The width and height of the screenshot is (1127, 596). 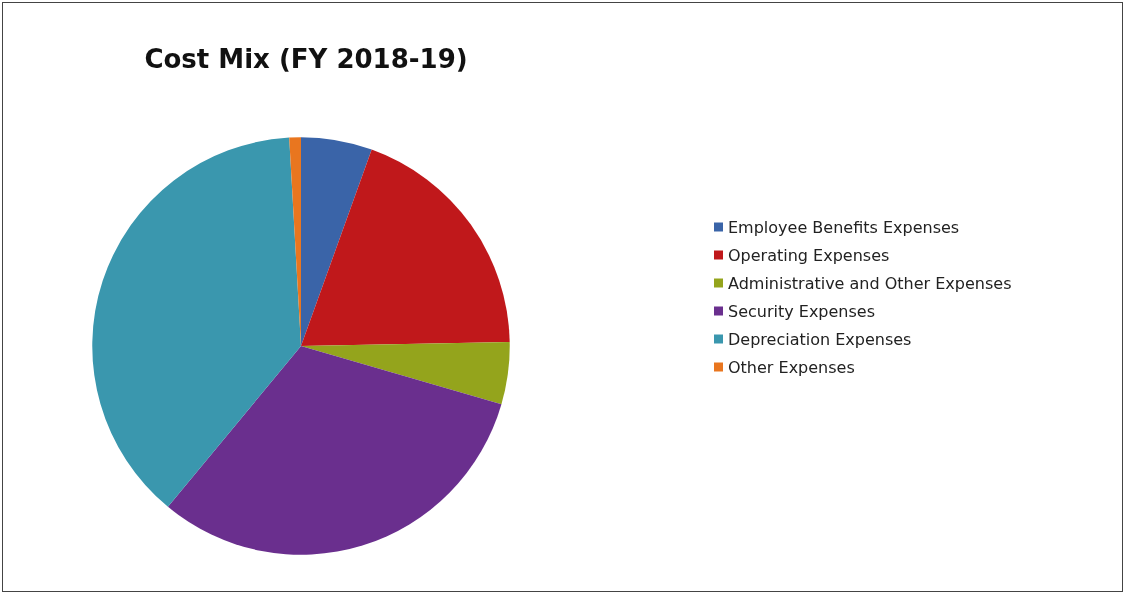 I want to click on legend-label: Depreciation Expenses, so click(x=820, y=339).